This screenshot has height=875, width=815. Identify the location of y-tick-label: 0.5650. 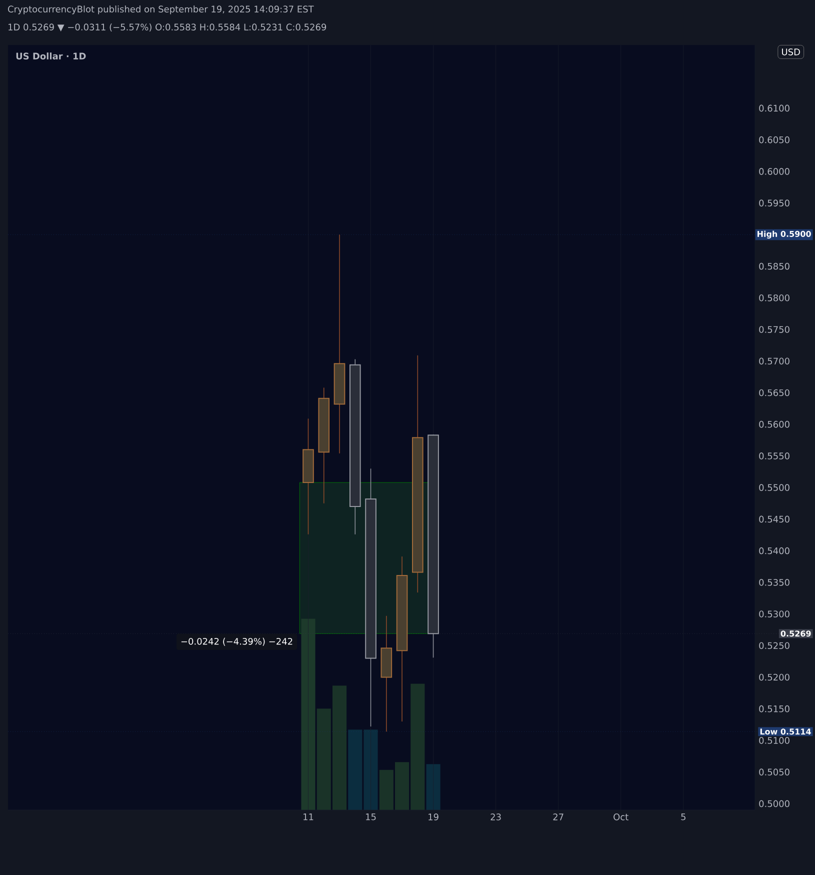
(774, 392).